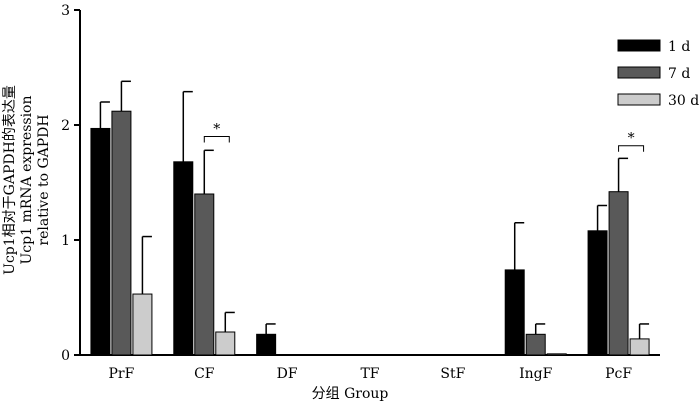 Image resolution: width=700 pixels, height=404 pixels. I want to click on legend-label: 1 d, so click(679, 47).